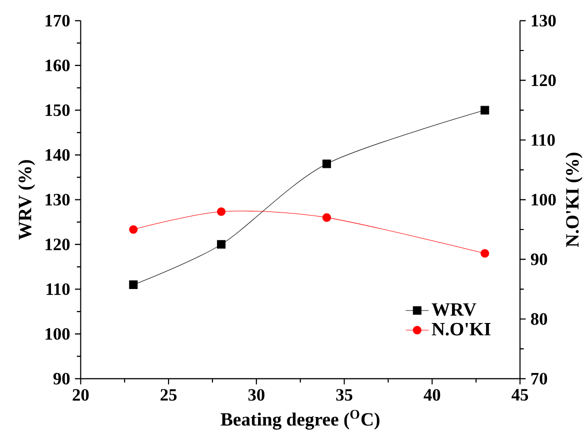 The height and width of the screenshot is (439, 584). I want to click on legend-label: N.O'KI, so click(461, 329).